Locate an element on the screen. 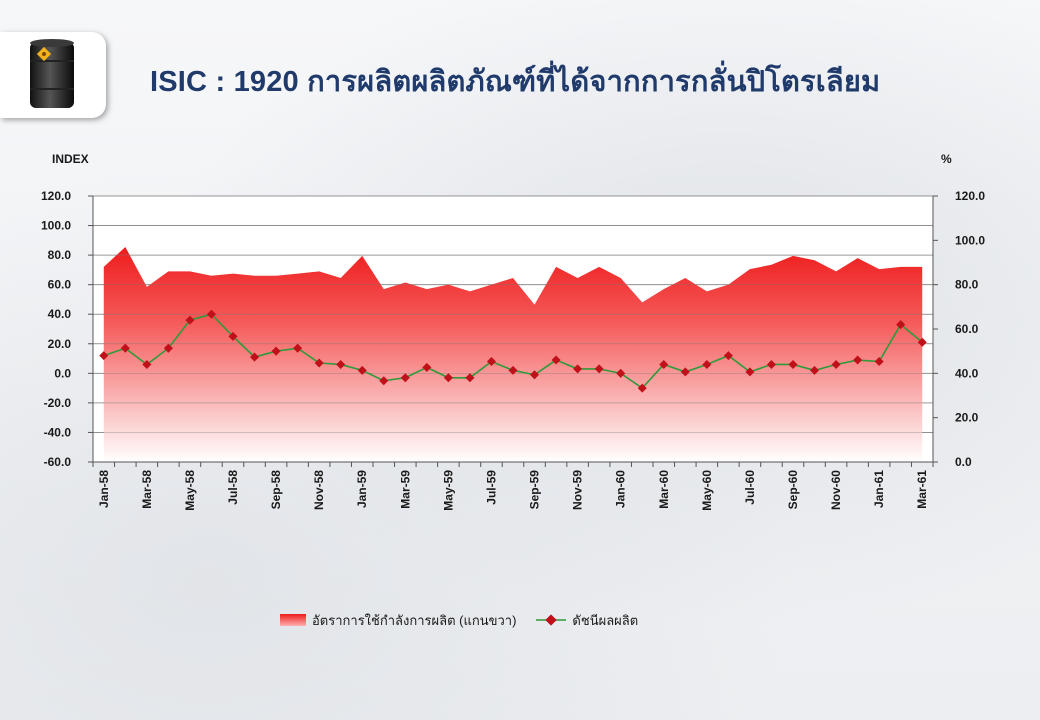  legend-label-capacity: อัตราการใช้กำลังการผลิต (แกนขวา) is located at coordinates (414, 620).